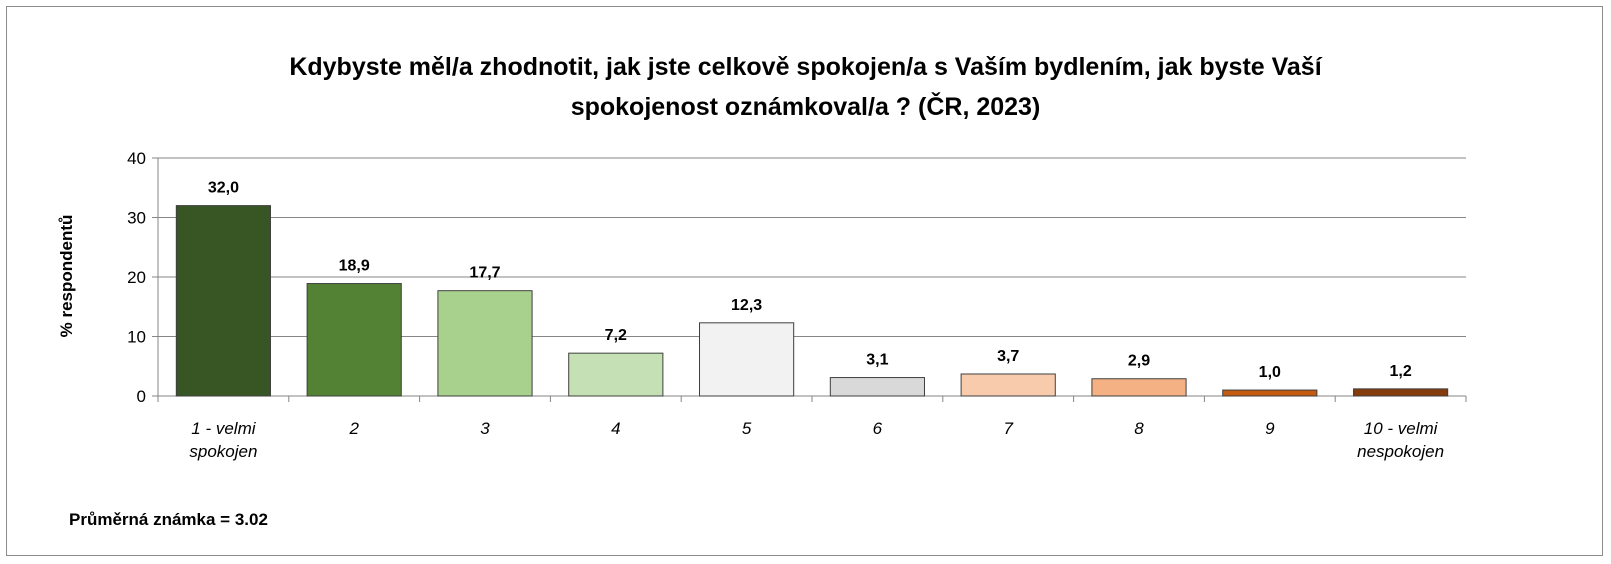 The height and width of the screenshot is (564, 1611). I want to click on data-label: 3,7, so click(1008, 356).